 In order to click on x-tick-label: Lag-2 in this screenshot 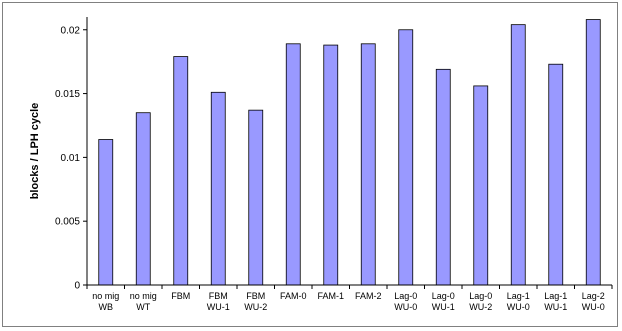, I will do `click(593, 296)`.